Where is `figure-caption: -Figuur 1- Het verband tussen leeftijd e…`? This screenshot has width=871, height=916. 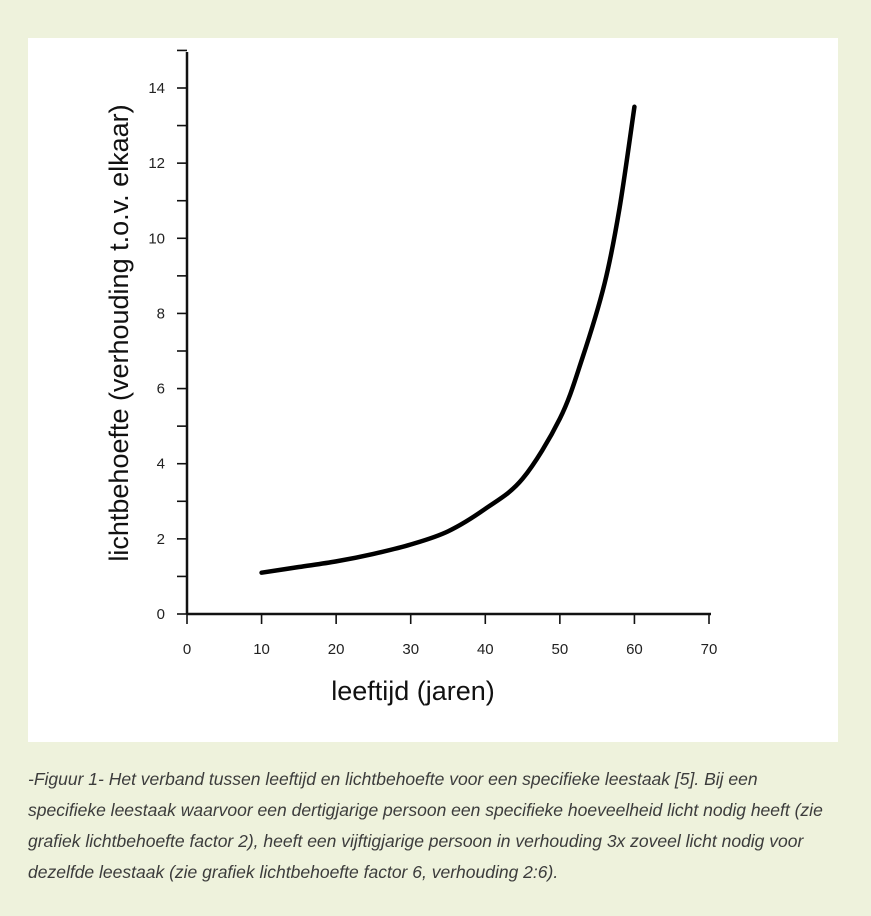 figure-caption: -Figuur 1- Het verband tussen leeftijd e… is located at coordinates (425, 825).